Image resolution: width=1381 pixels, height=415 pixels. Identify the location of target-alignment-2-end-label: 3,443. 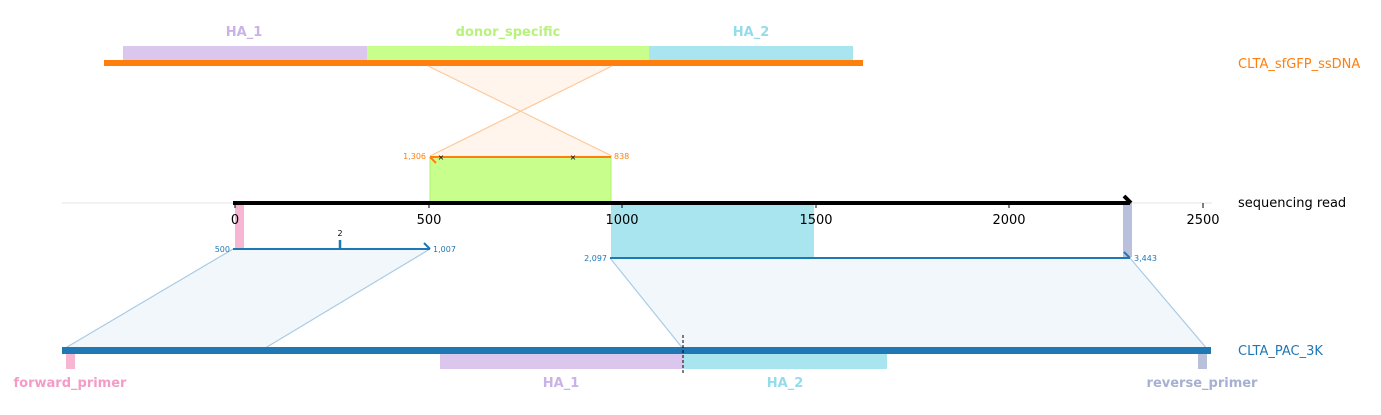
(1145, 258).